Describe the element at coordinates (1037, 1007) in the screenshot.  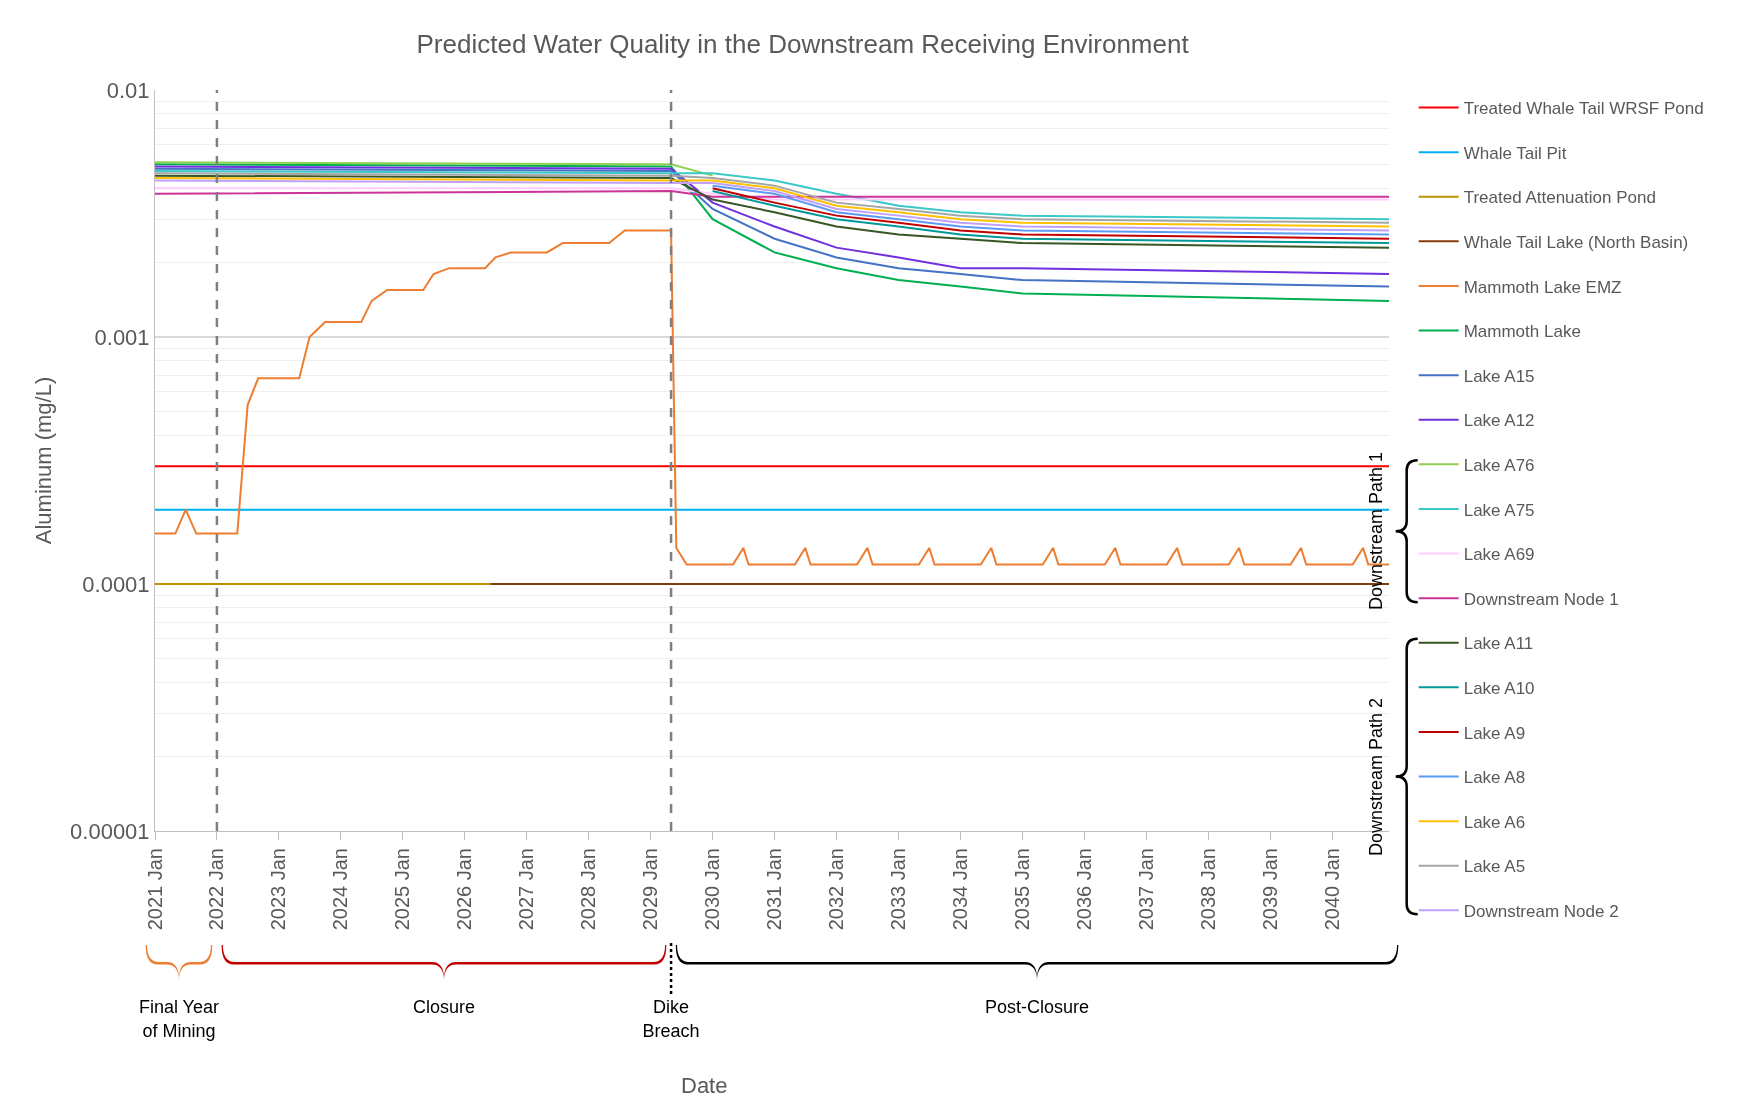
I see `text: Post-Closure` at that location.